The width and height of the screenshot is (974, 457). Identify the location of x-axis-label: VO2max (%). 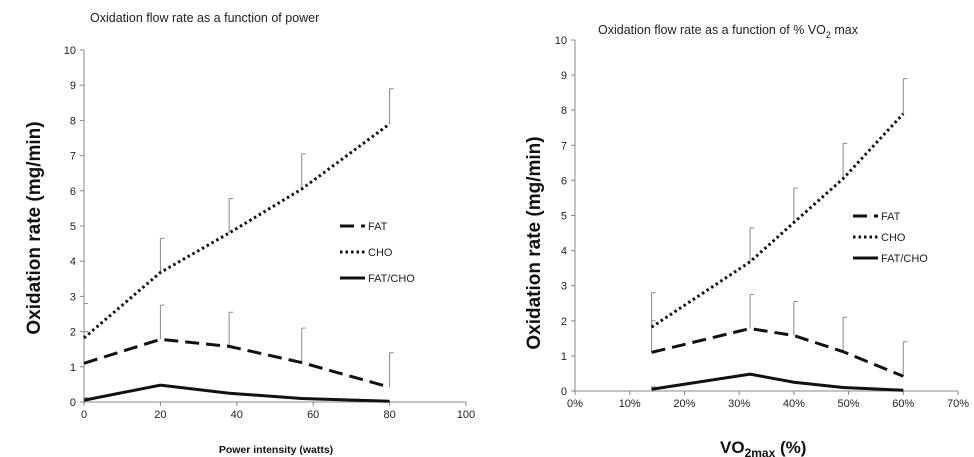
(763, 447).